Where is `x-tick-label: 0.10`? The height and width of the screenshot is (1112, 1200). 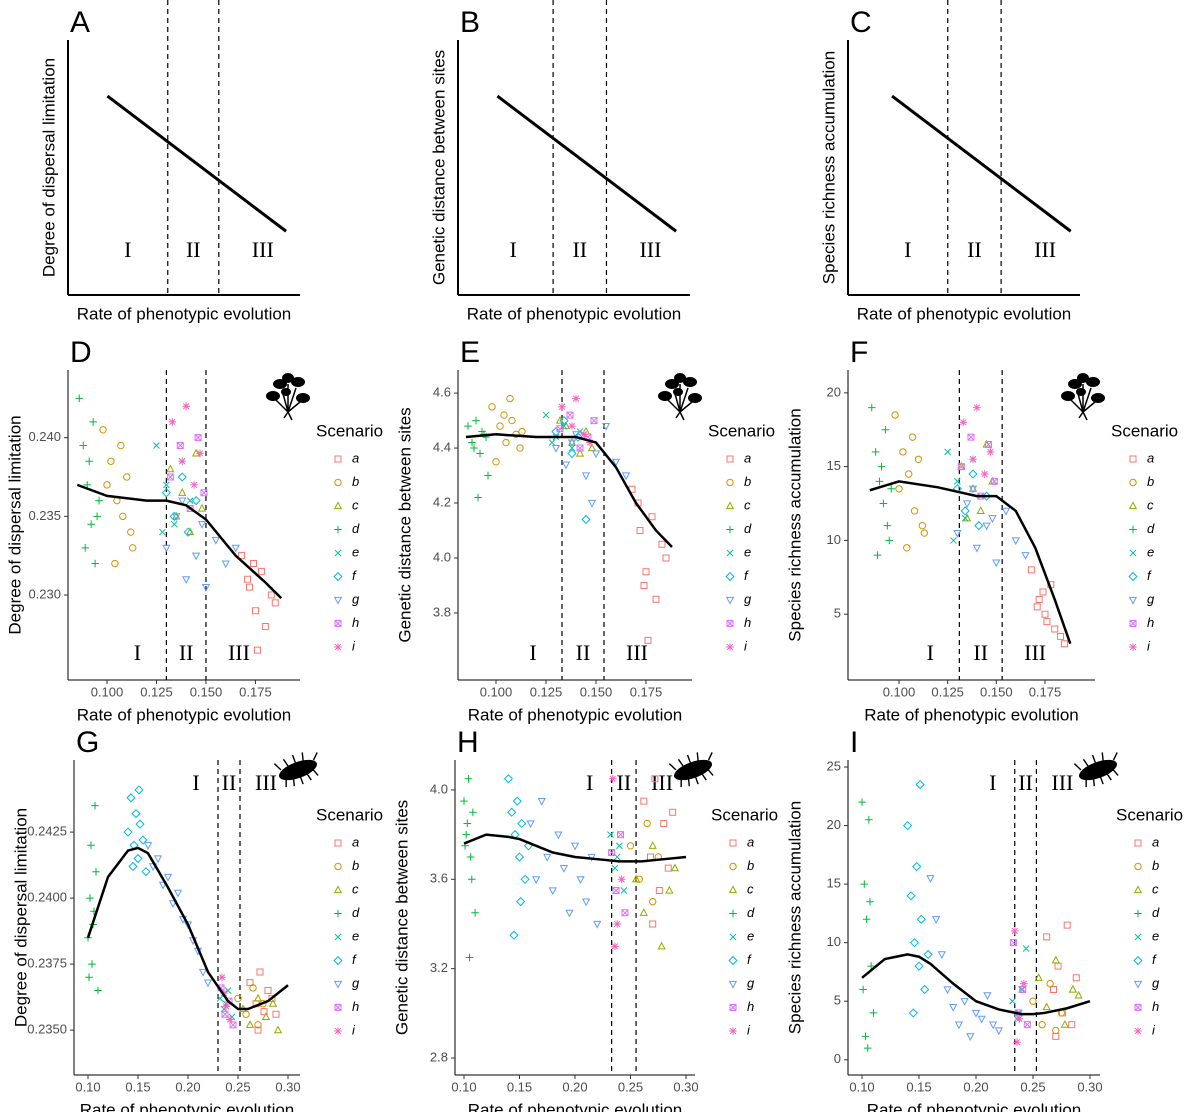
x-tick-label: 0.10 is located at coordinates (463, 1086).